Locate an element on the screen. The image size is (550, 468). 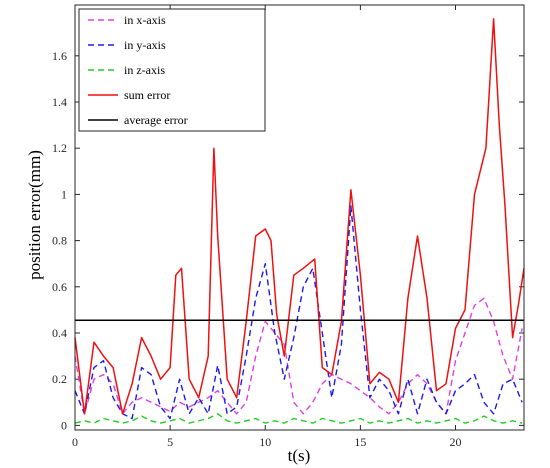
y-tick-label: 0.2 is located at coordinates (59, 379).